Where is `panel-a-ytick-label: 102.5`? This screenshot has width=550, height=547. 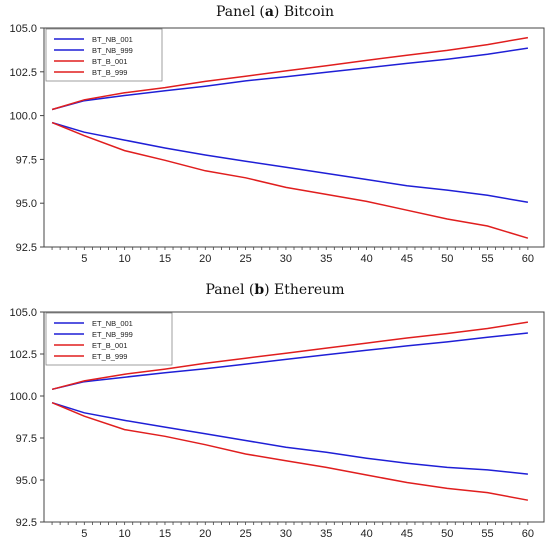
panel-a-ytick-label: 102.5 is located at coordinates (23, 73).